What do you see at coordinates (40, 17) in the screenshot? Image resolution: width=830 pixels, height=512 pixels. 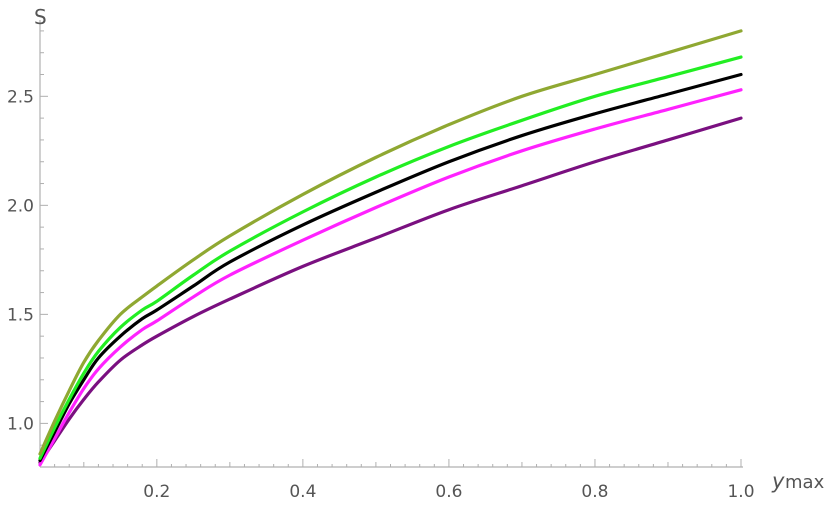 I see `y-axis-label: S` at bounding box center [40, 17].